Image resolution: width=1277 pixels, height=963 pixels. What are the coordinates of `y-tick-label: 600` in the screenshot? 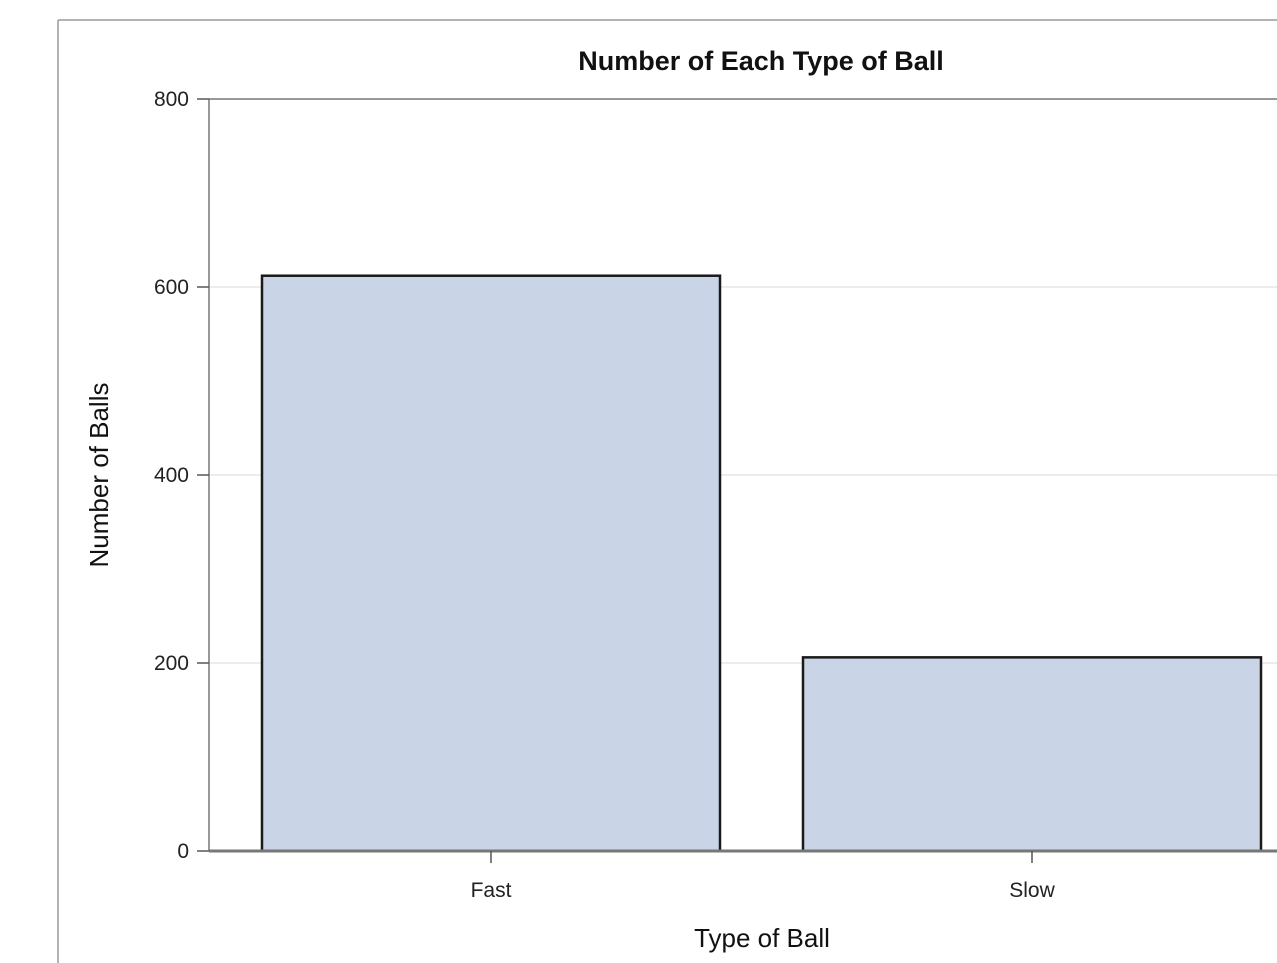 It's located at (171, 287).